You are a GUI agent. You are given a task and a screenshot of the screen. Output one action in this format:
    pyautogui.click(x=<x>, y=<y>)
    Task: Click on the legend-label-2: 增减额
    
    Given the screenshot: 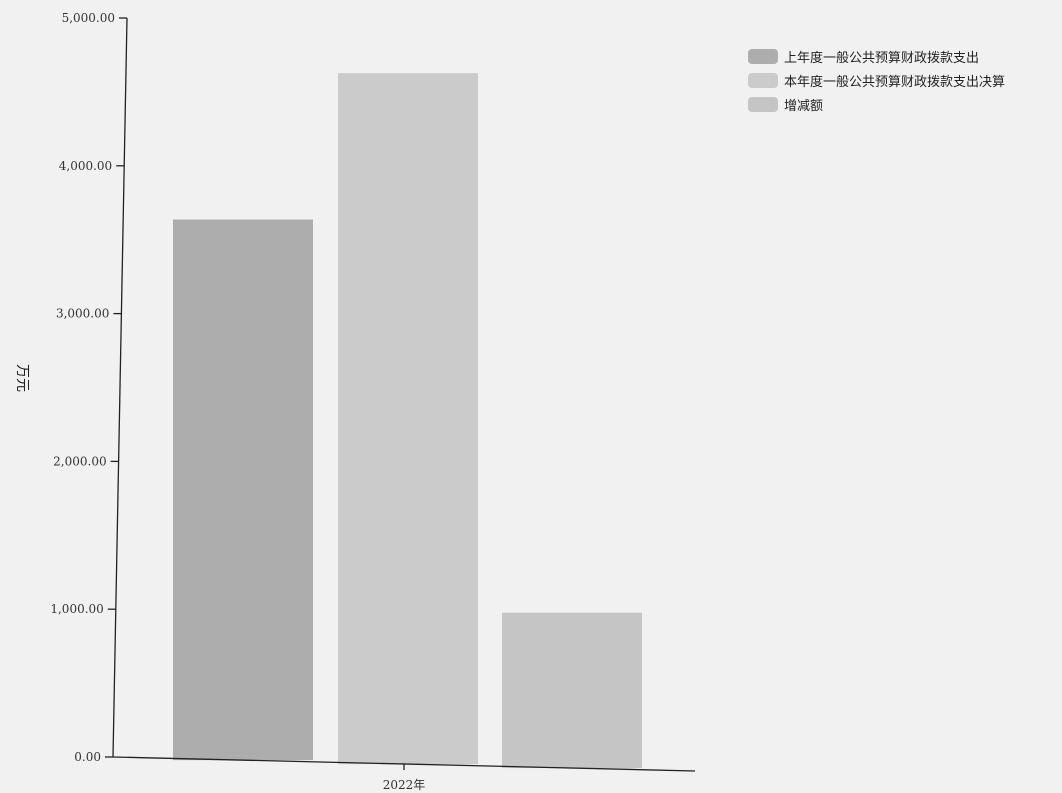 What is the action you would take?
    pyautogui.click(x=804, y=106)
    